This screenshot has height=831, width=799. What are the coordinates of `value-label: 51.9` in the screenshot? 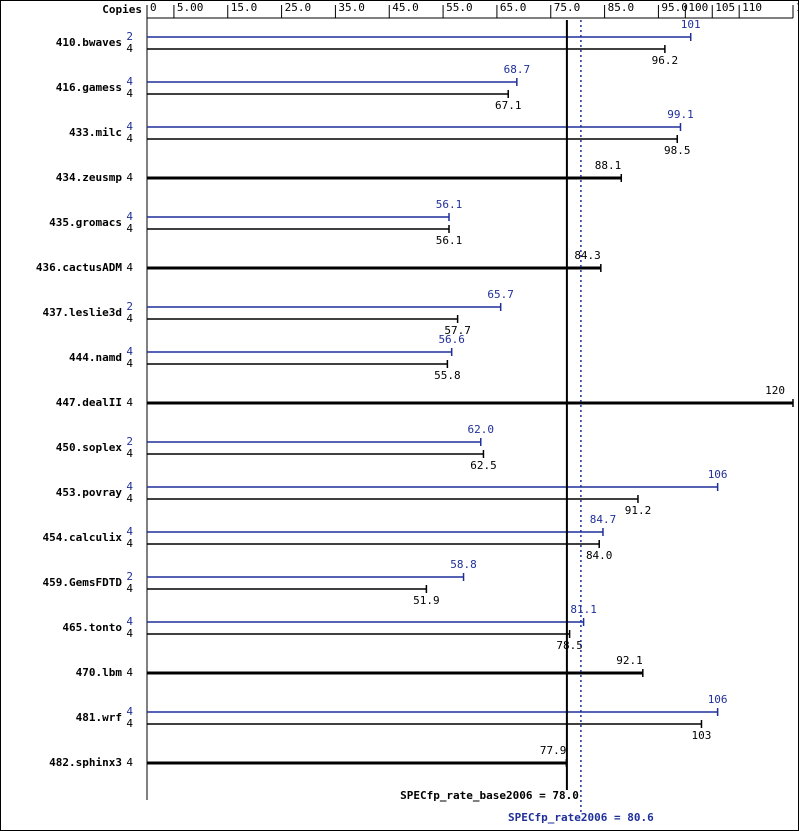 It's located at (426, 600).